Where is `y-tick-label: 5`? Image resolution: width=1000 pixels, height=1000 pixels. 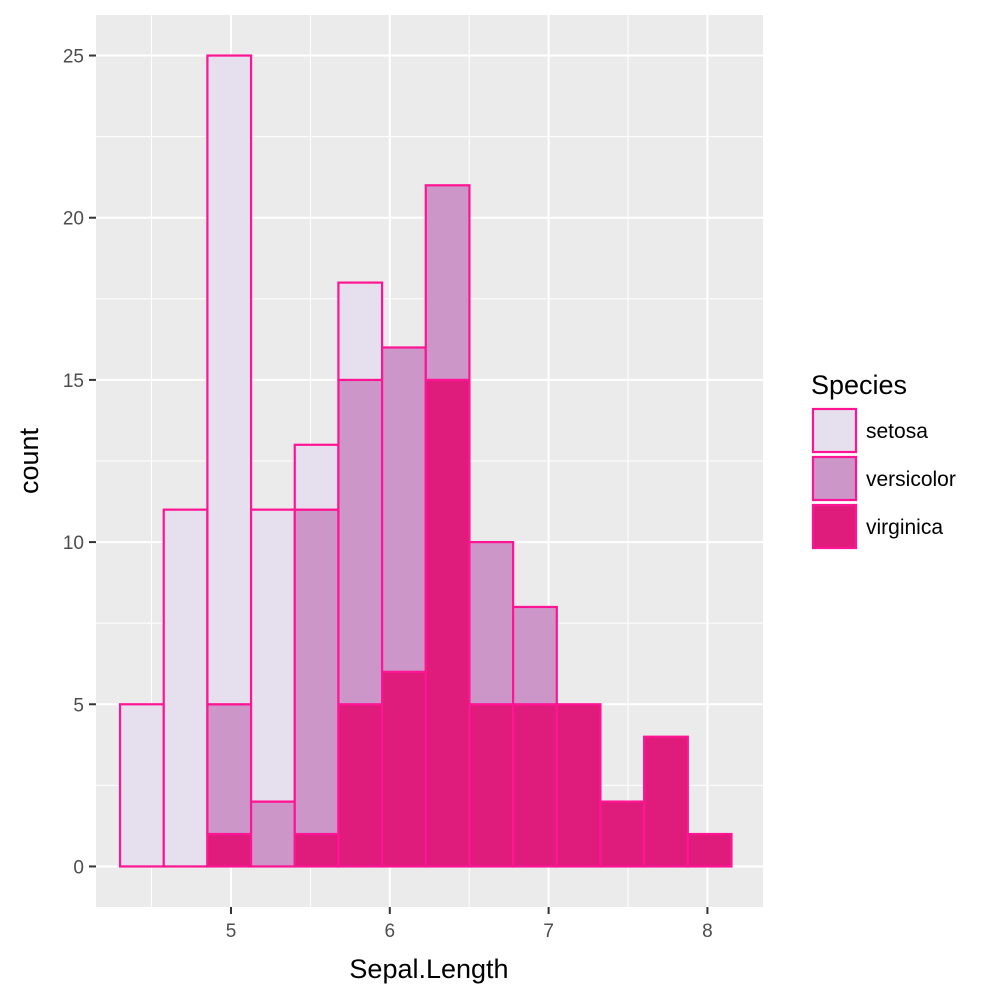
y-tick-label: 5 is located at coordinates (78, 705).